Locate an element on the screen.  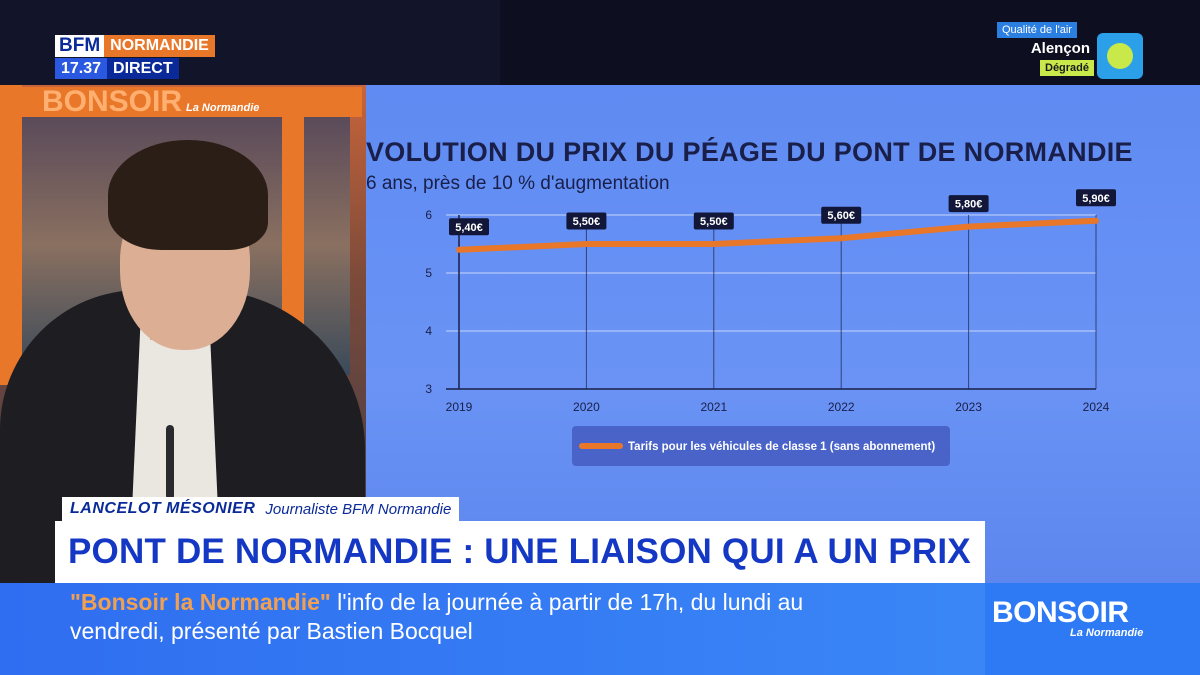
speaker-name: LANCELOT MÉSONIER is located at coordinates (163, 508).